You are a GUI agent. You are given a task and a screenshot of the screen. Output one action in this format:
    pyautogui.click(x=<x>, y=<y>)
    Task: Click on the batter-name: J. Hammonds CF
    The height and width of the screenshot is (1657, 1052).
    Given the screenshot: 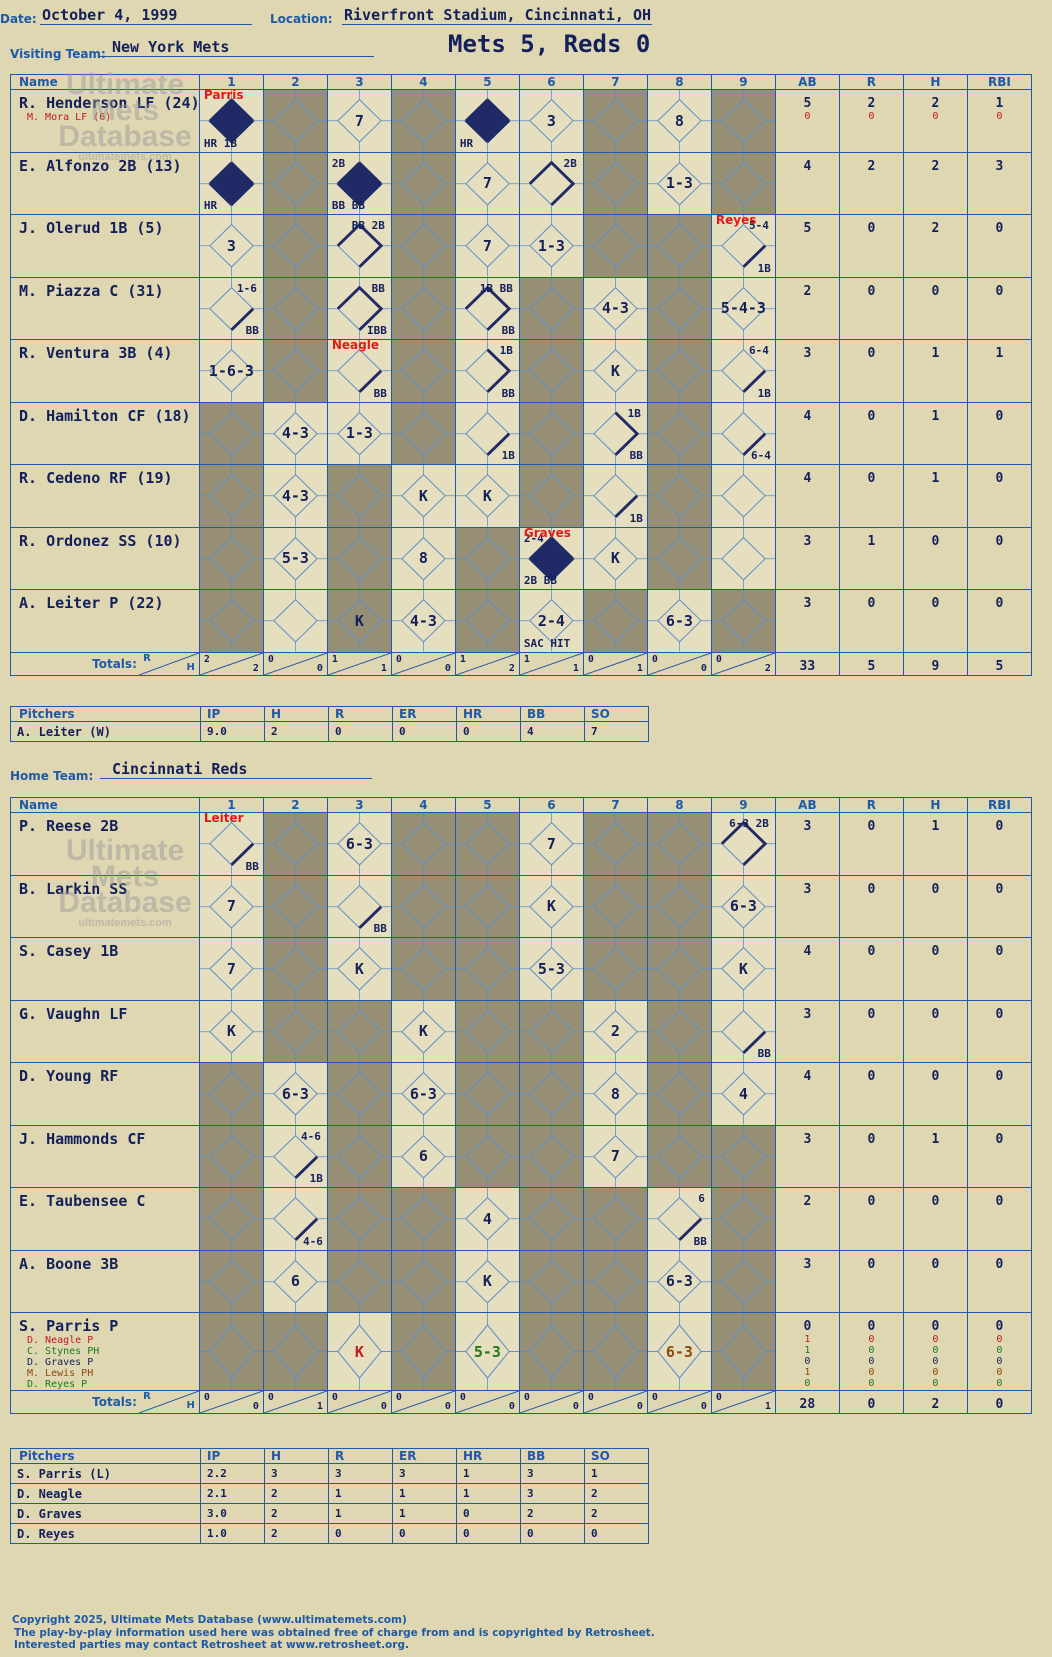 What is the action you would take?
    pyautogui.click(x=82, y=1138)
    